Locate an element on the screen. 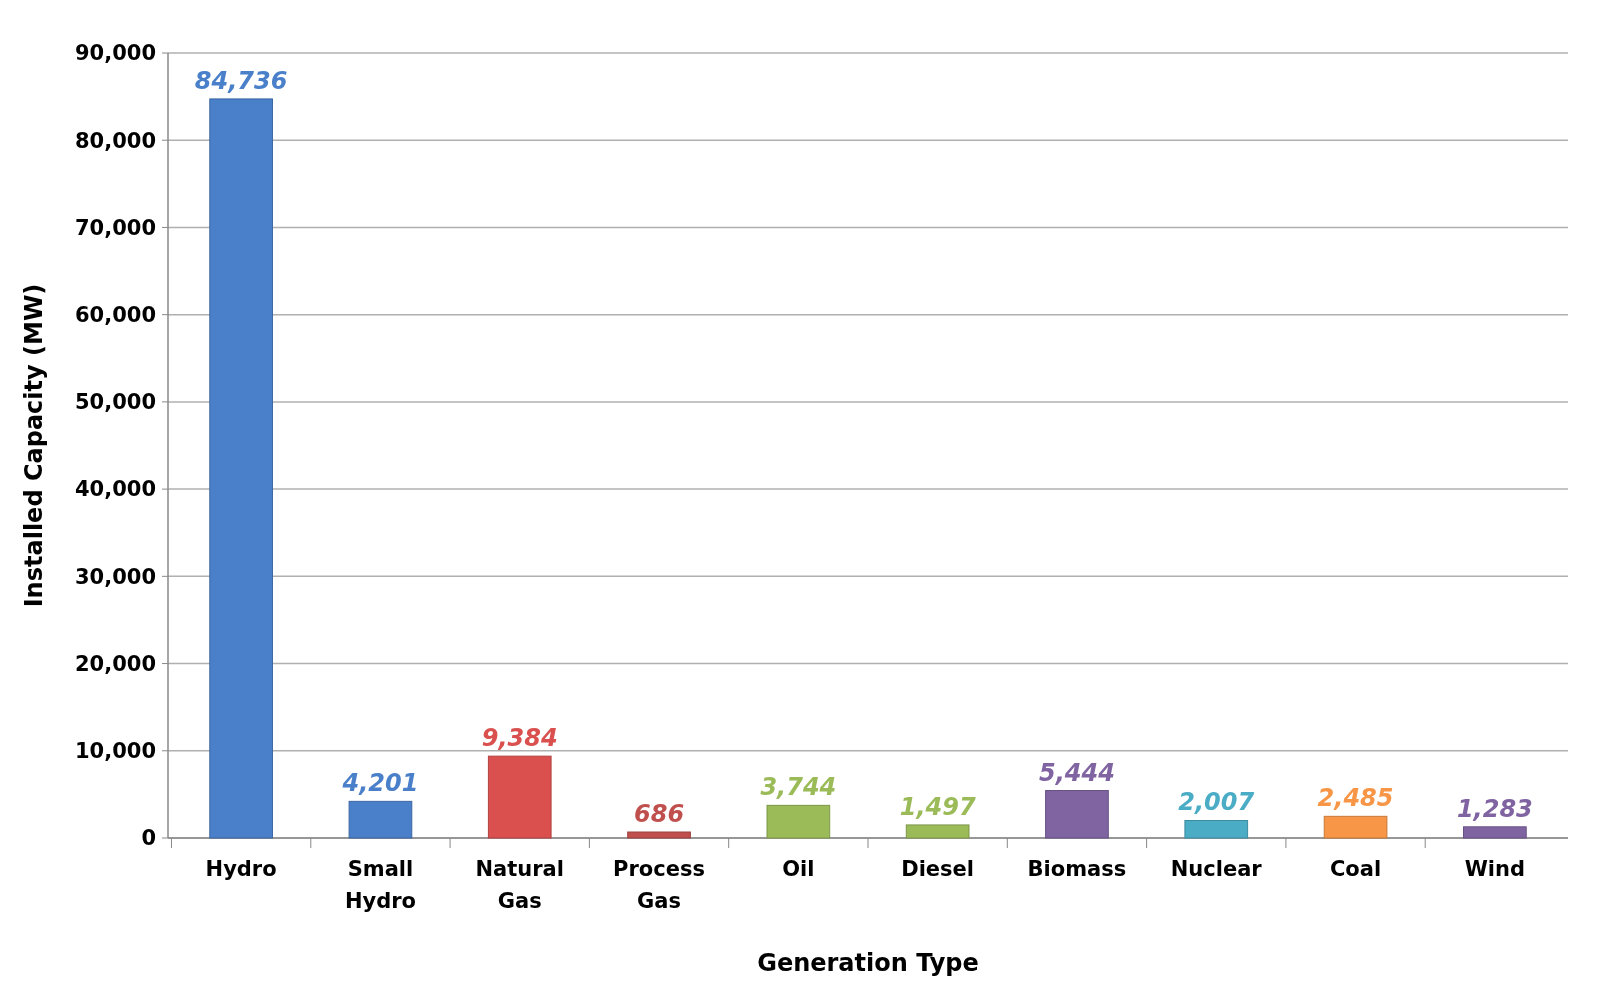 Image resolution: width=1619 pixels, height=996 pixels. y-tick-label: 70,000 is located at coordinates (115, 227).